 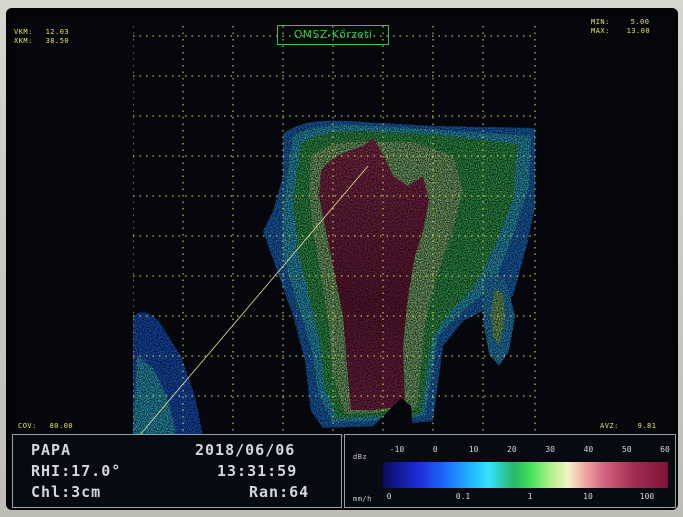 I want to click on side-cell-core, so click(x=498, y=317).